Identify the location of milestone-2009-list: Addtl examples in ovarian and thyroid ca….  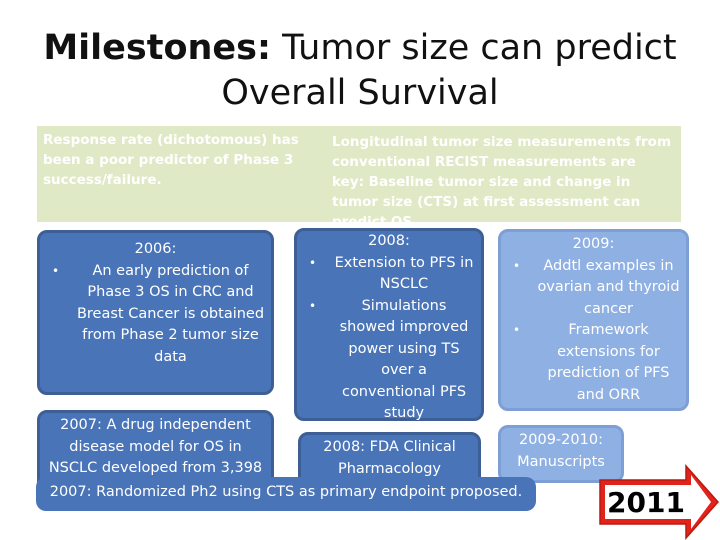
(593, 331).